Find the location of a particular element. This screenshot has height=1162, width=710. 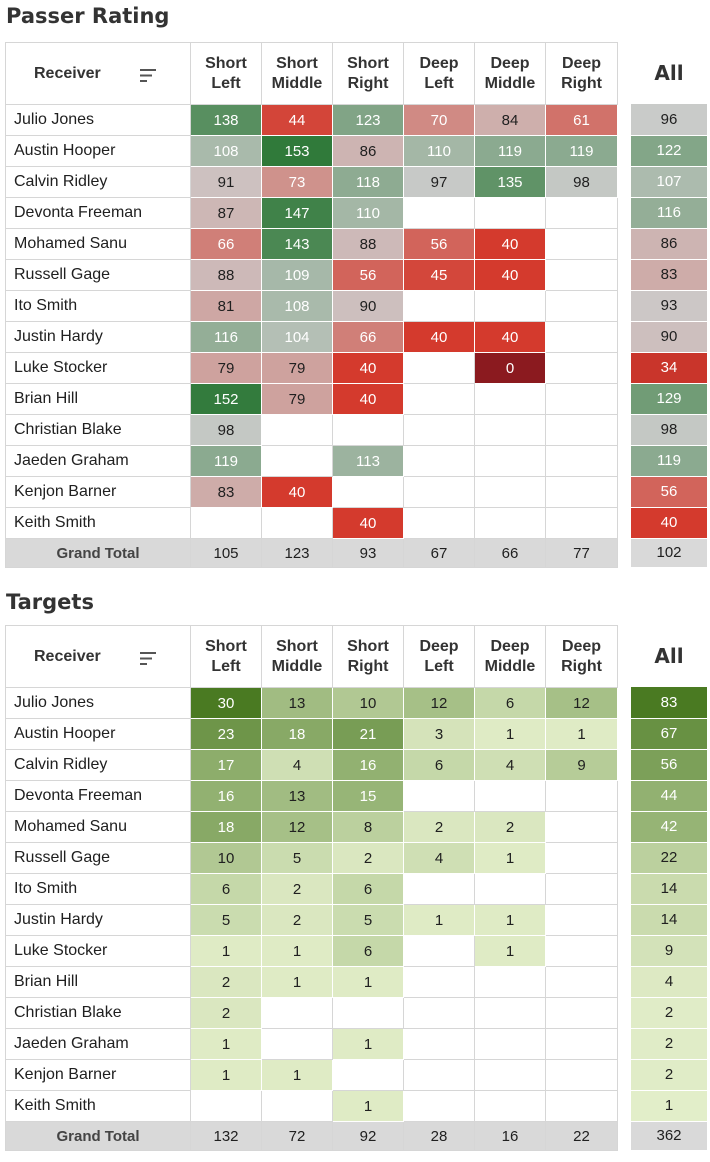

grand-total-all-cell: 102 is located at coordinates (669, 553).